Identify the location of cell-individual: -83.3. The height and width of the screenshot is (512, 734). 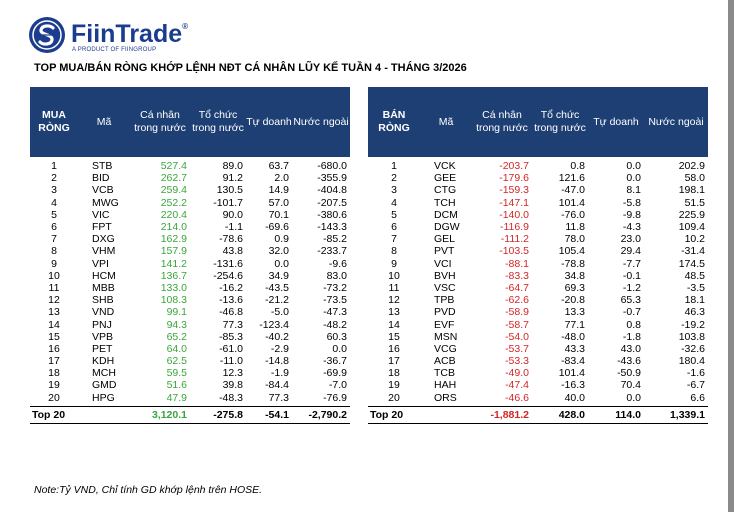
(517, 275).